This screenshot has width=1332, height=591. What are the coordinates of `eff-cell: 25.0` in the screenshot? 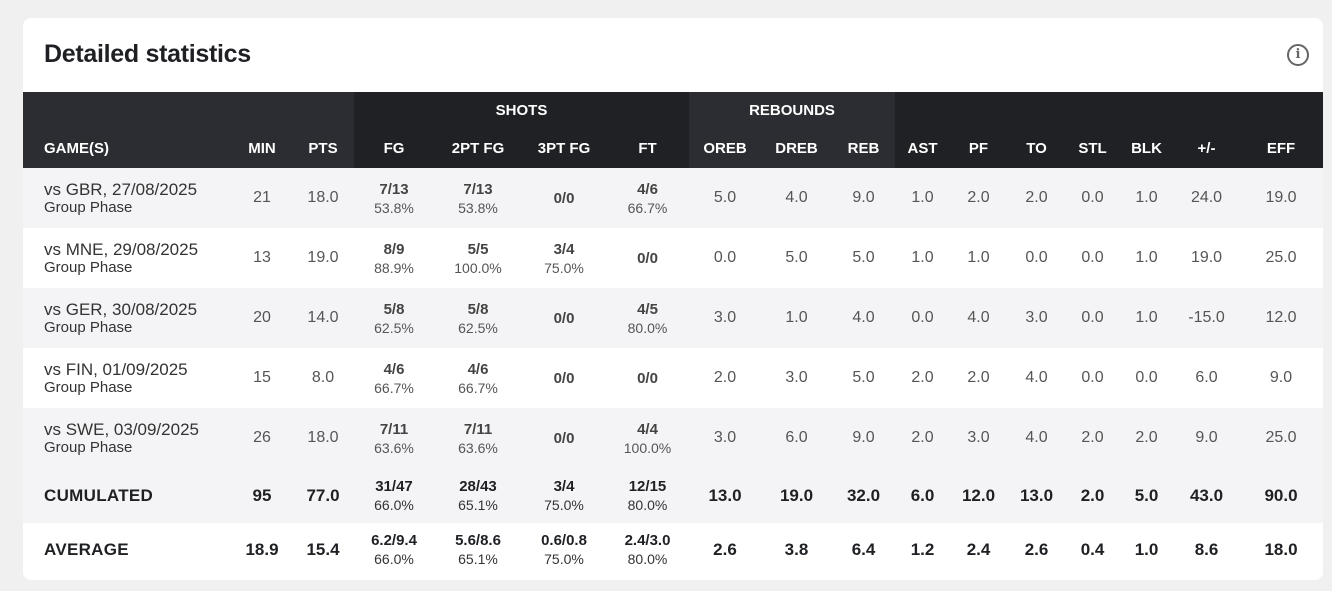 It's located at (1281, 257).